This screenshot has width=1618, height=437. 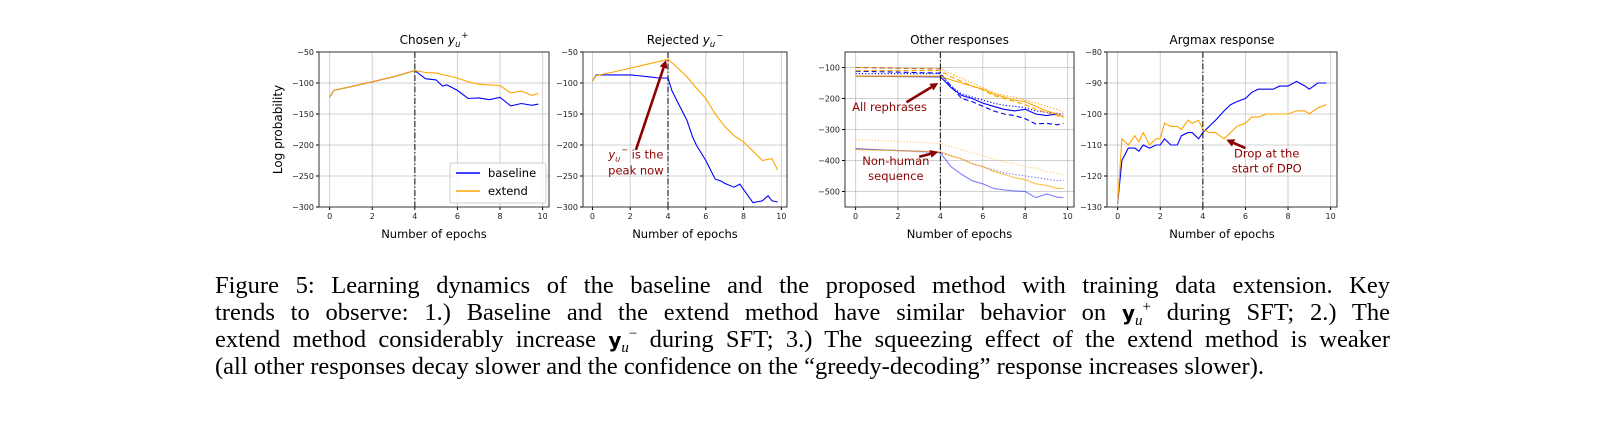 What do you see at coordinates (685, 114) in the screenshot?
I see `series-line-extend` at bounding box center [685, 114].